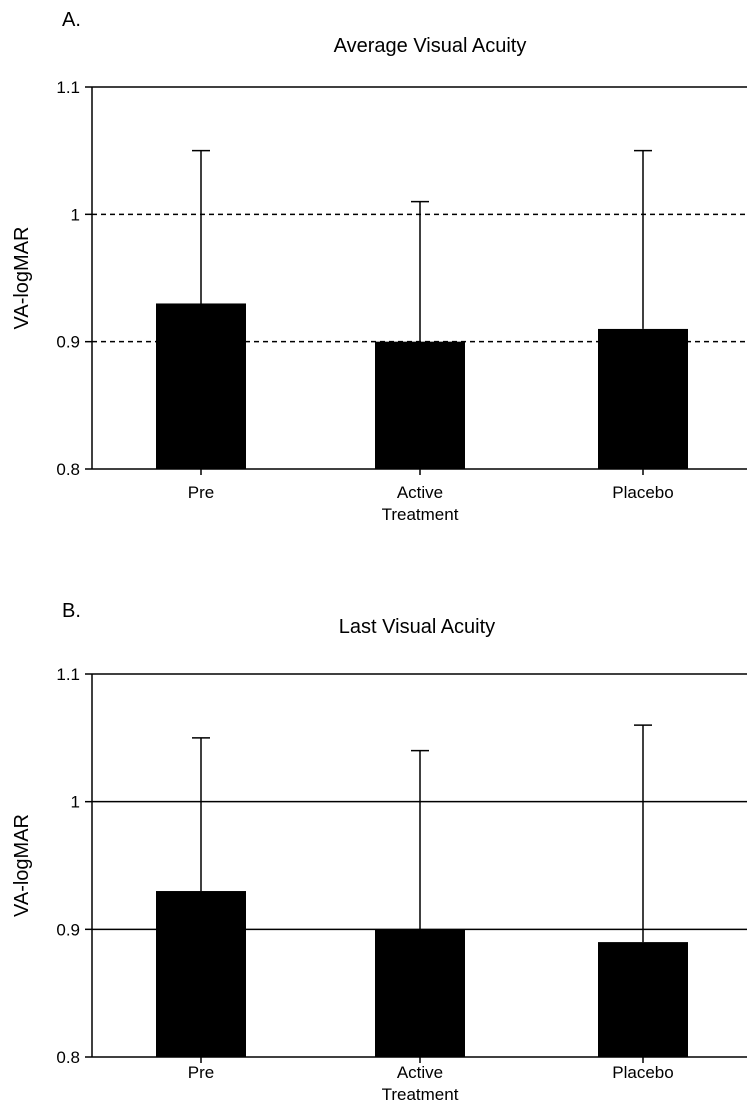 The image size is (747, 1107). Describe the element at coordinates (430, 46) in the screenshot. I see `chart-title: Average Visual Acuity` at that location.